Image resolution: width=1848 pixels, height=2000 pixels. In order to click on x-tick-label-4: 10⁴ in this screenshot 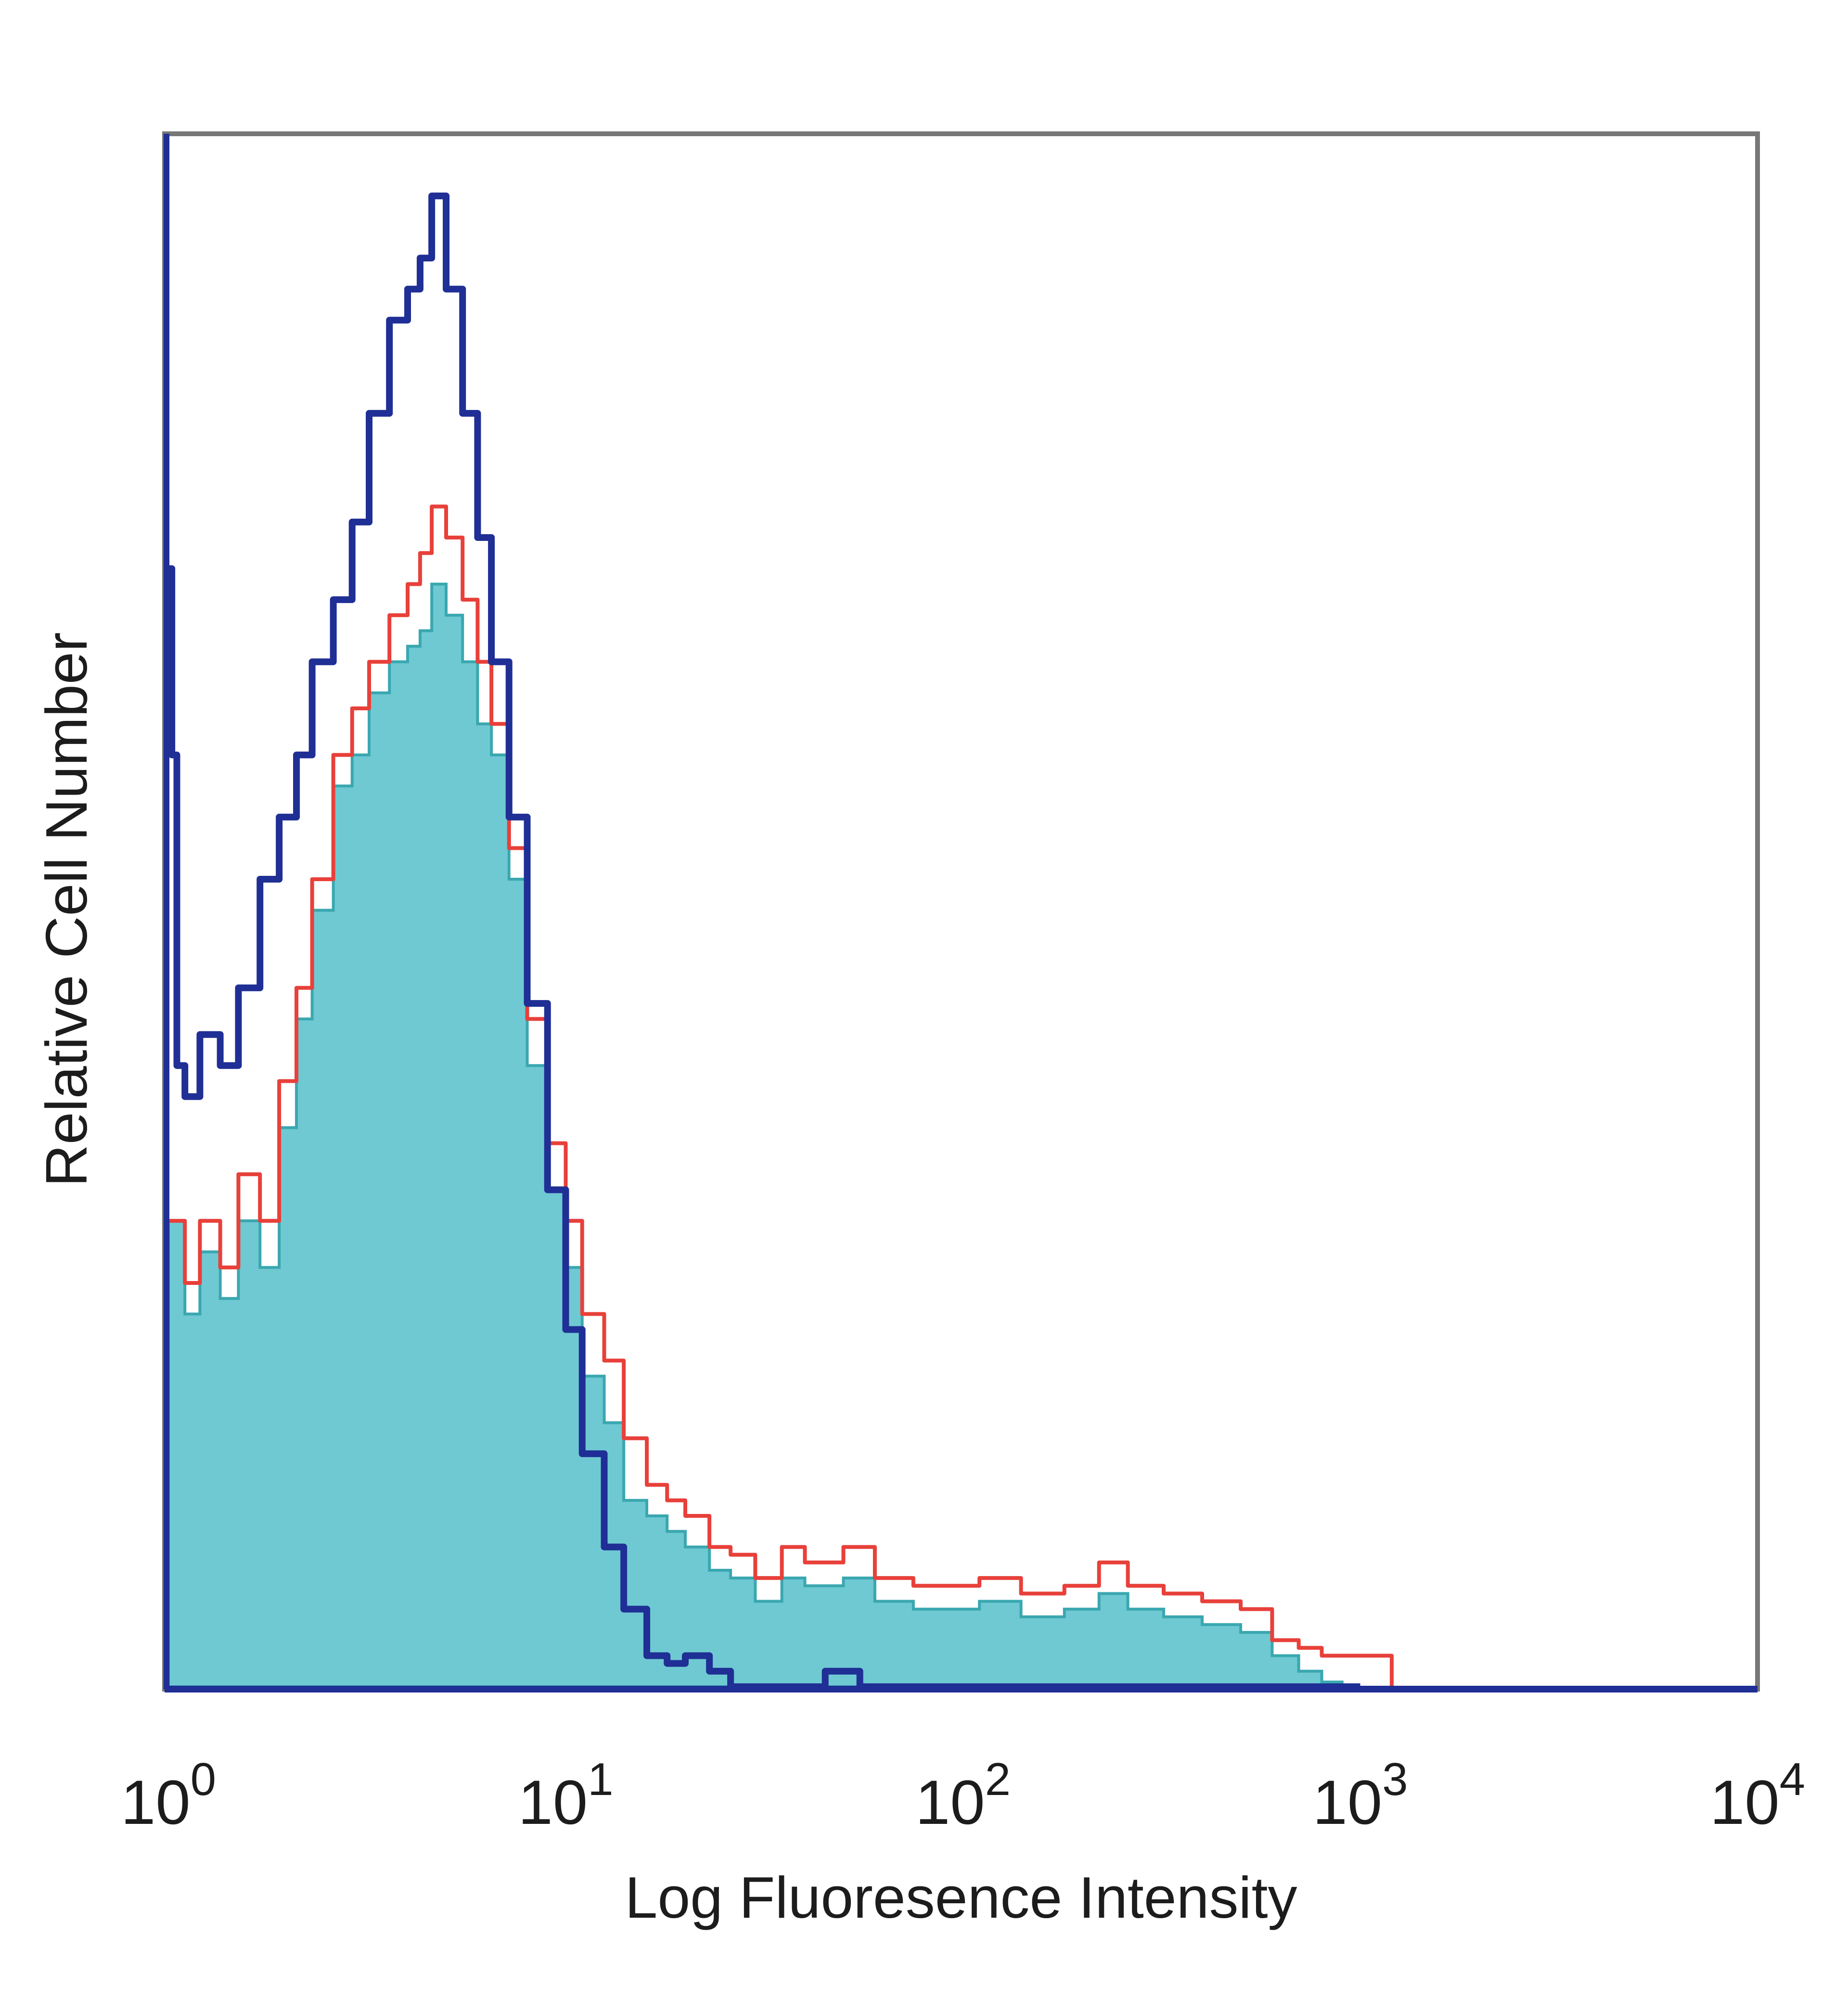, I will do `click(1757, 1795)`.